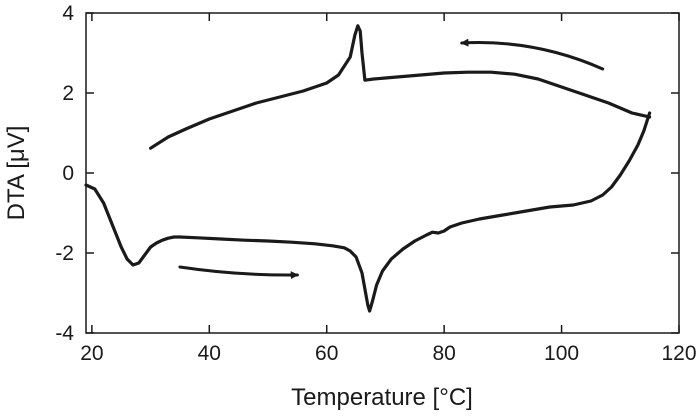 This screenshot has width=700, height=419. What do you see at coordinates (678, 353) in the screenshot?
I see `x-tick-label-120: 120` at bounding box center [678, 353].